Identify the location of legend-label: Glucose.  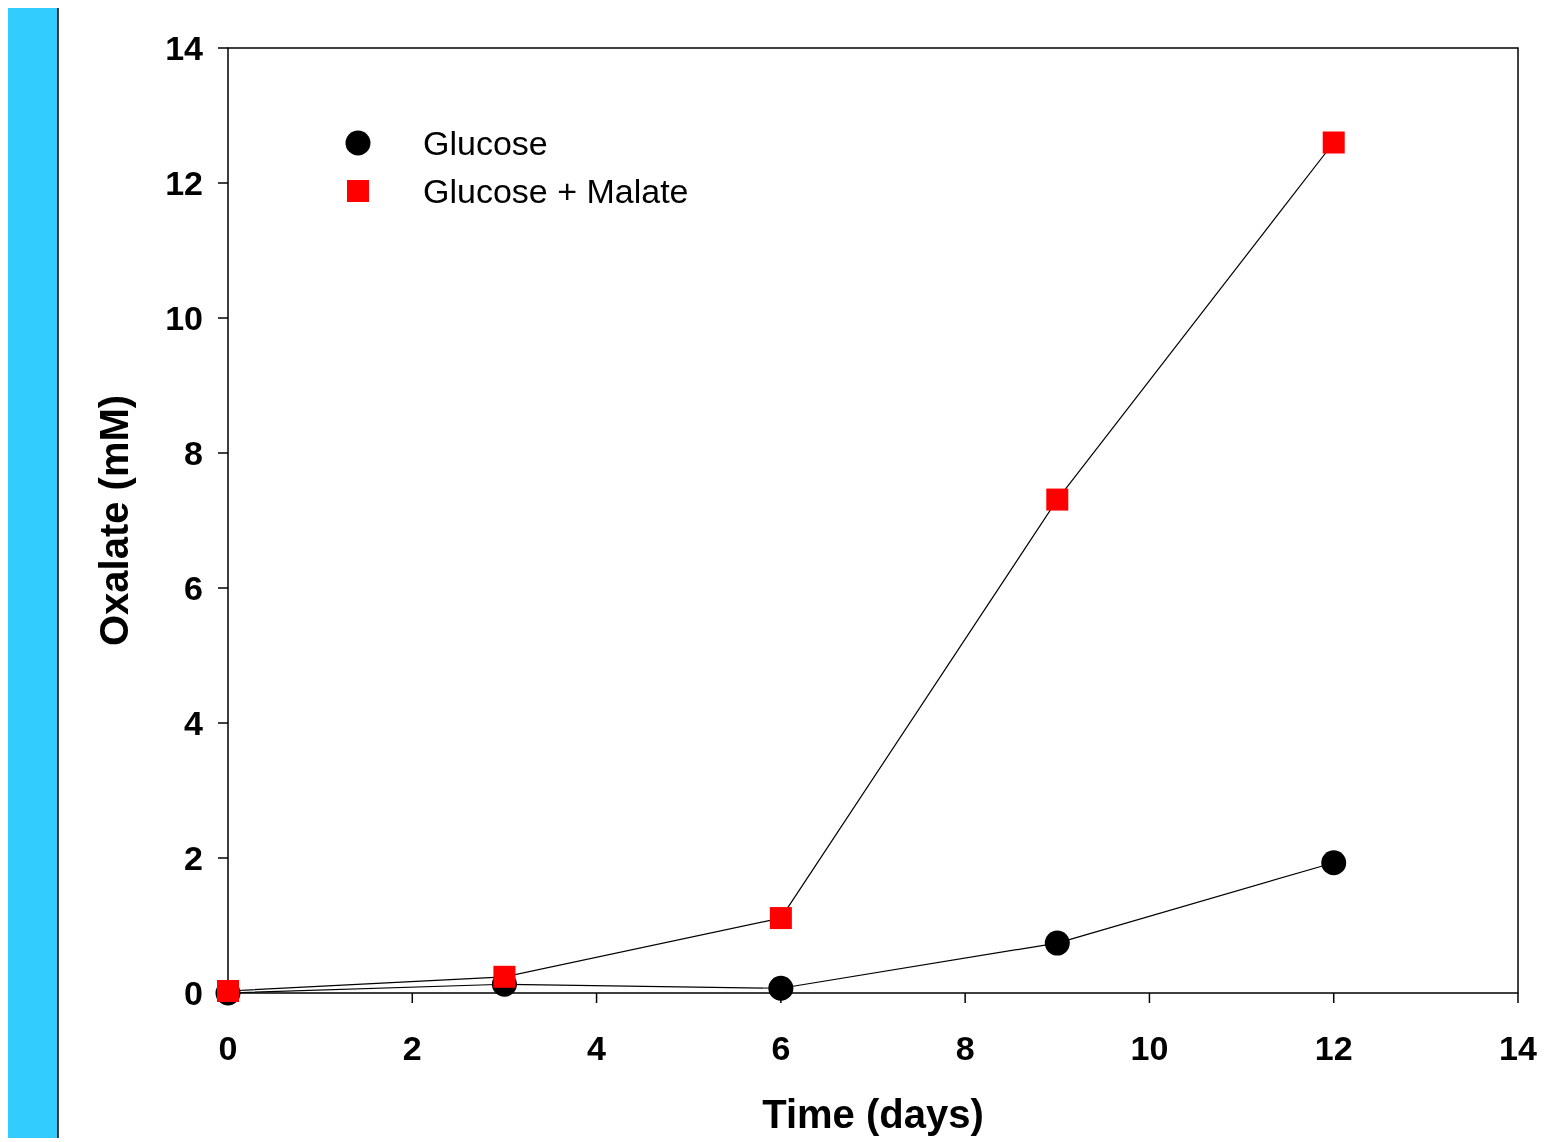
(485, 142).